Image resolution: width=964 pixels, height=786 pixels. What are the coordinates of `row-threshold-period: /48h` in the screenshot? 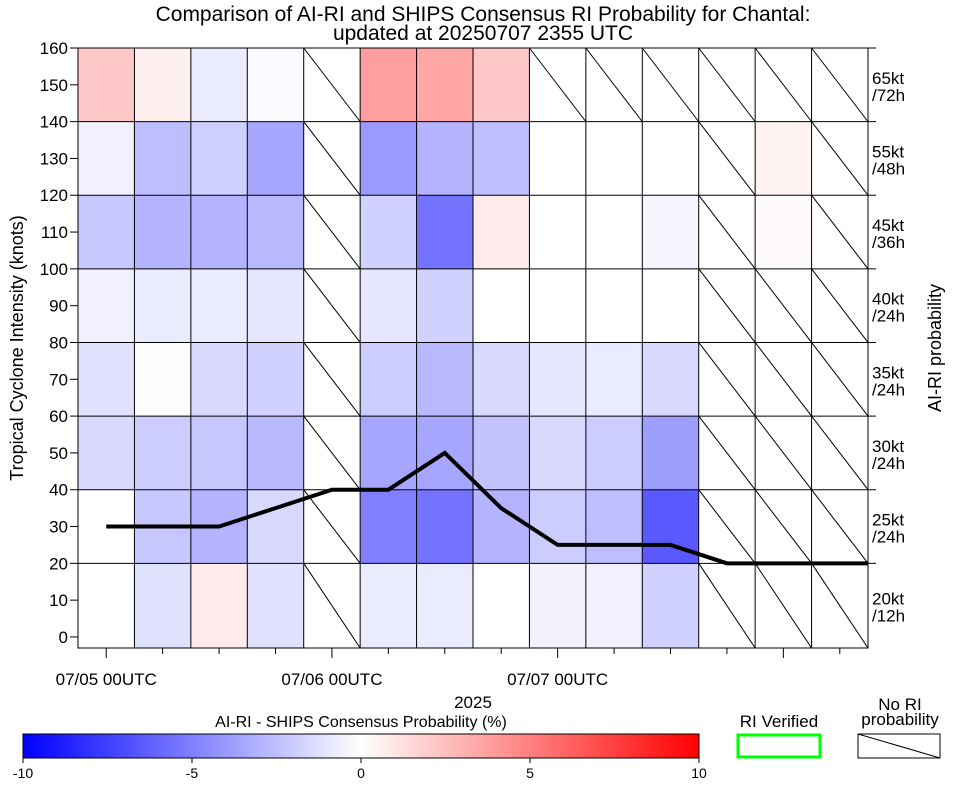 It's located at (888, 168).